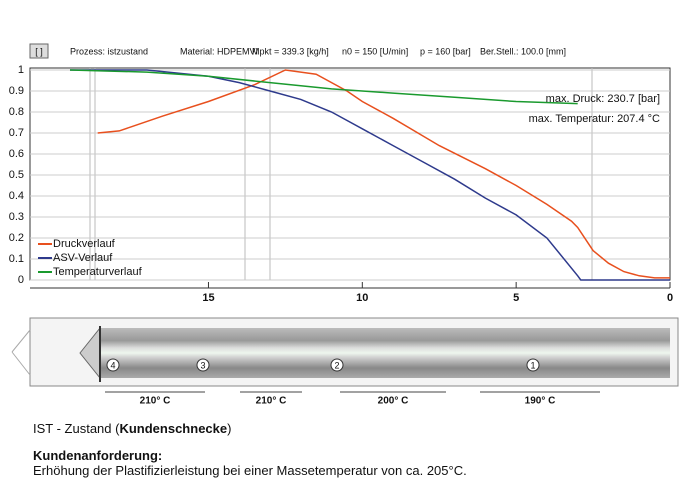  Describe the element at coordinates (98, 455) in the screenshot. I see `caption-heading: Kundenanforderung:` at that location.